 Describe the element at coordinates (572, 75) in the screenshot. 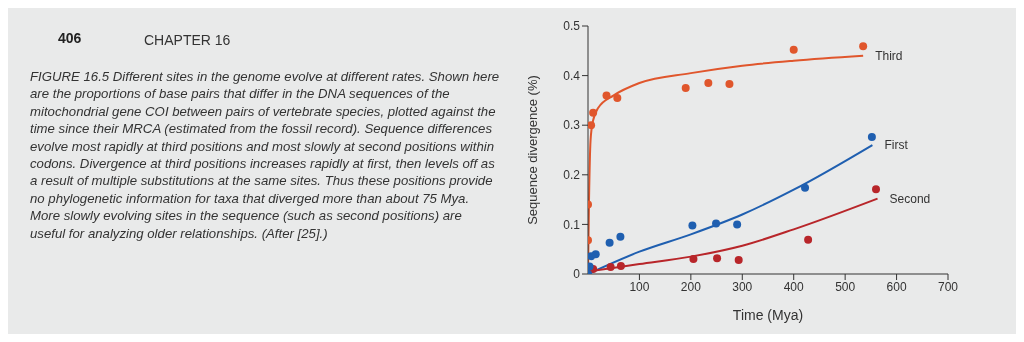

I see `y-tick-label: 0.4` at that location.